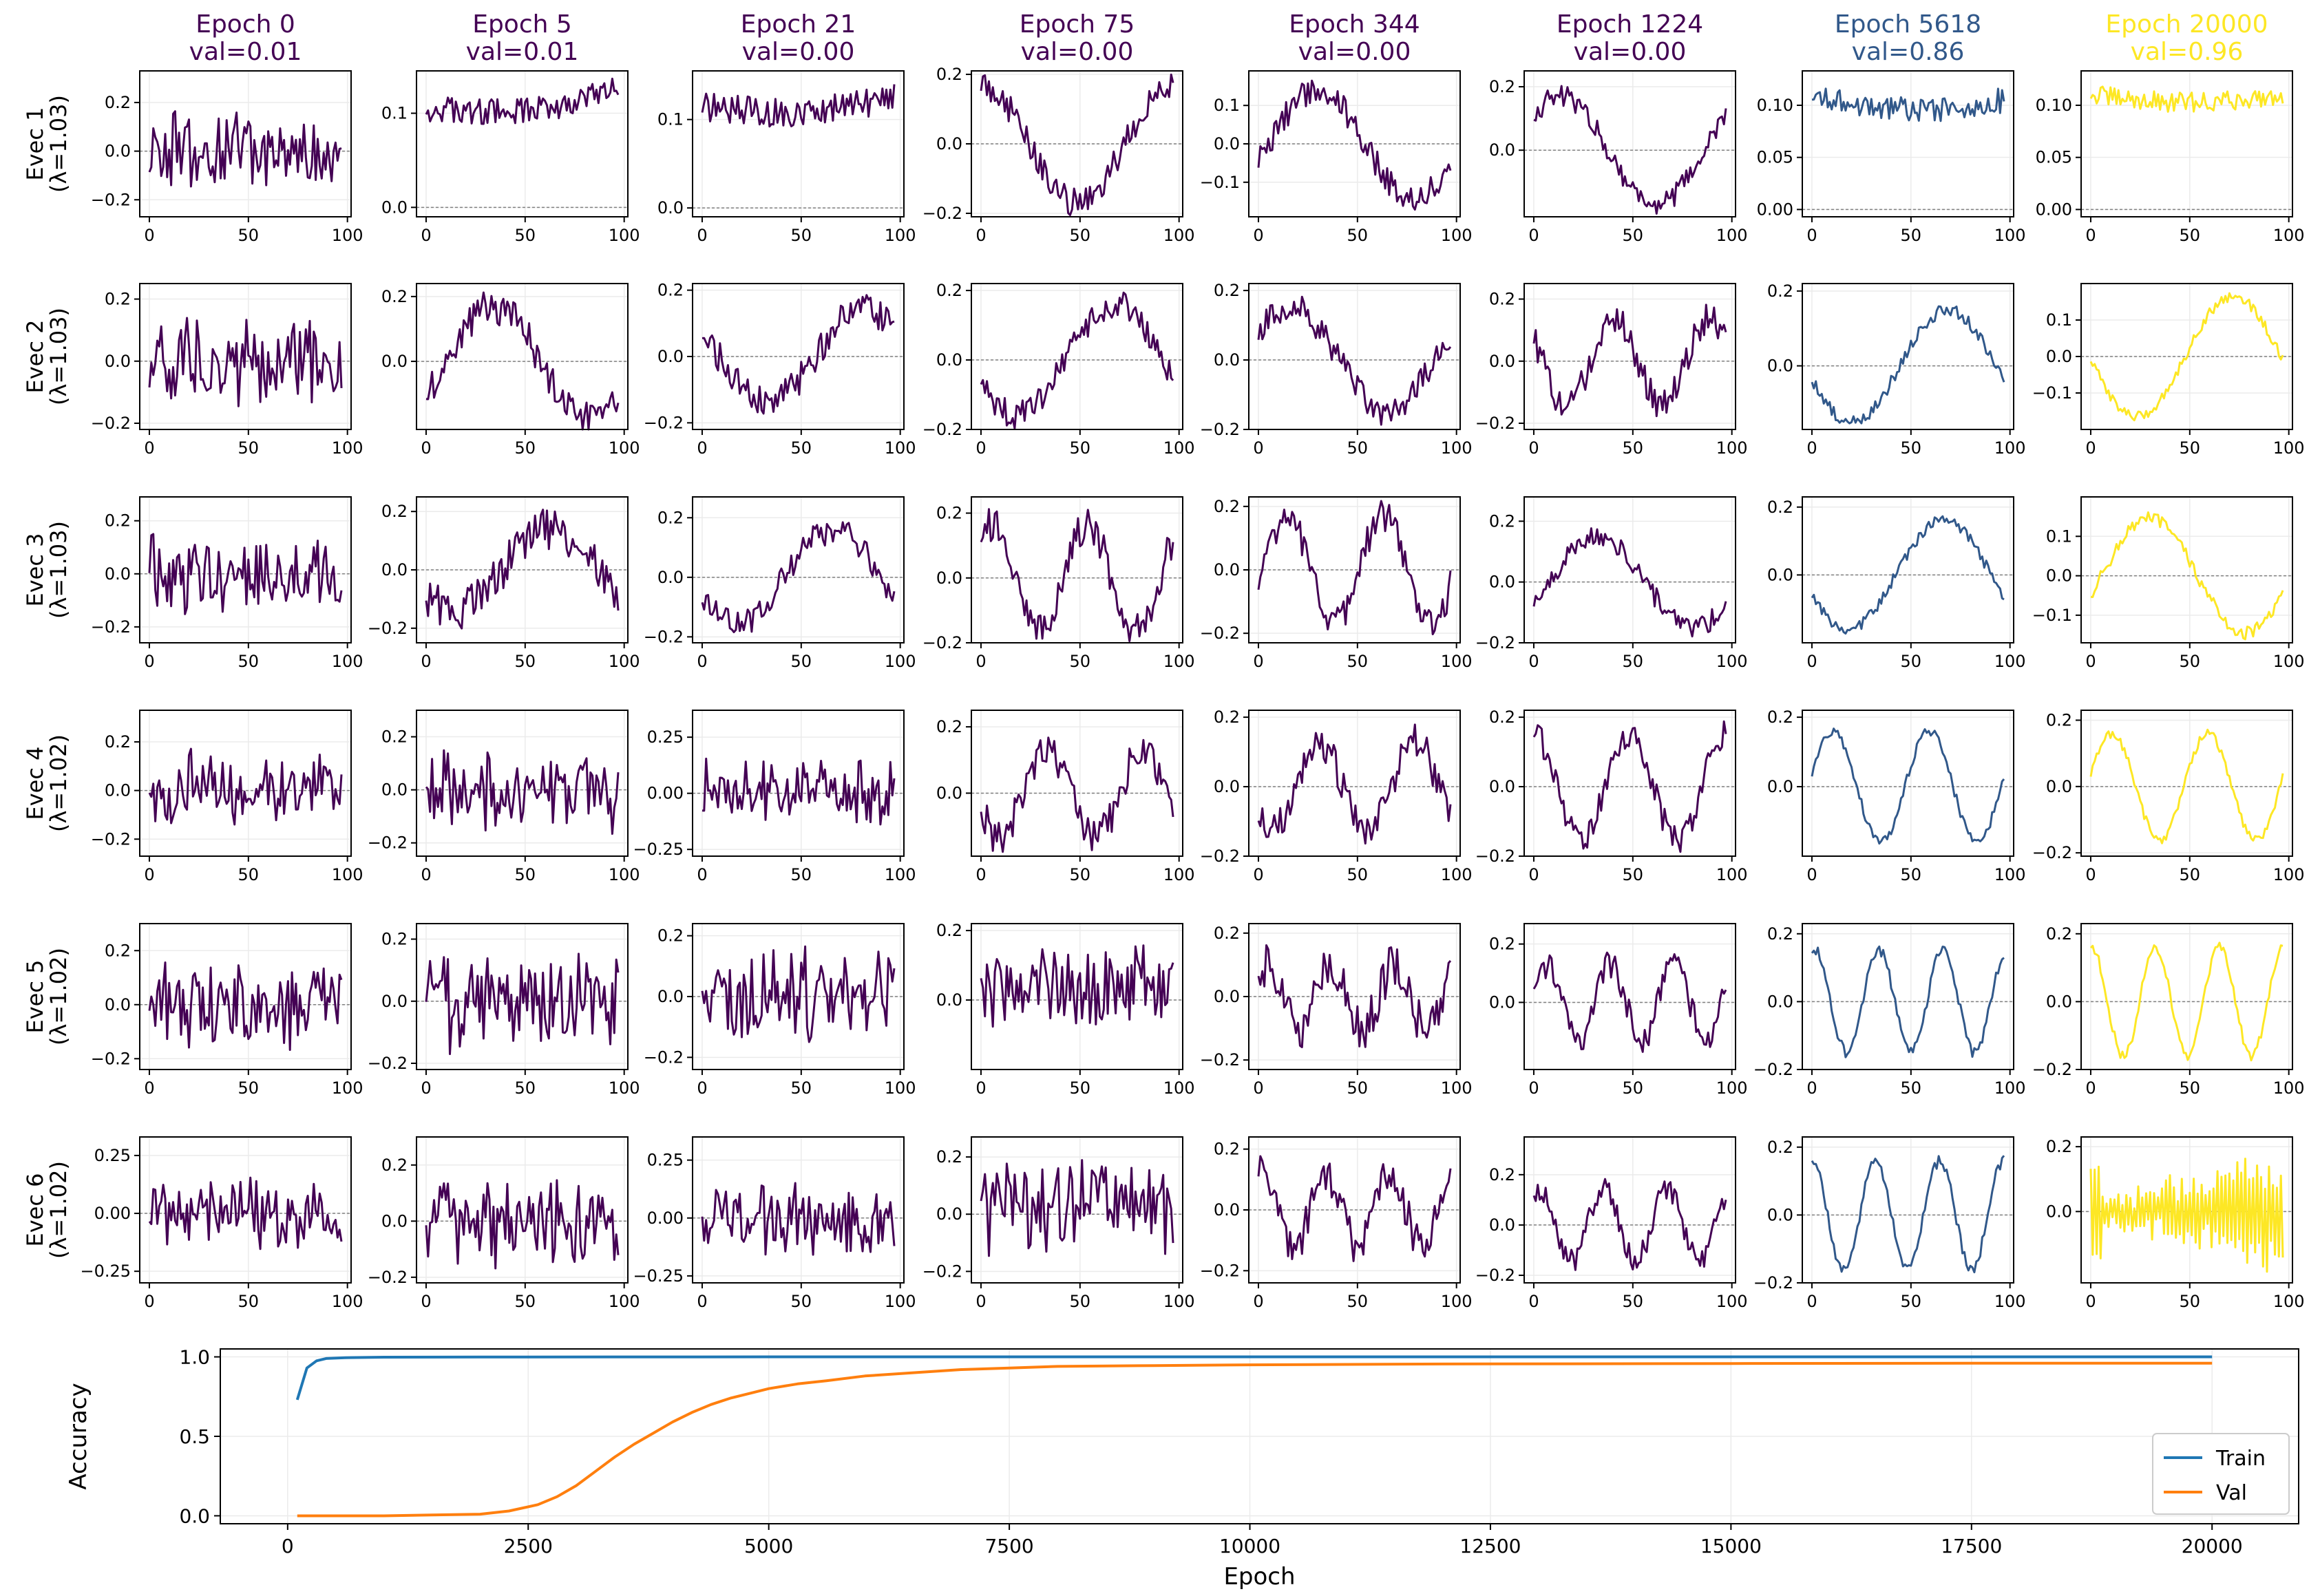  I want to click on panel-r4-c4: 0 50 100 0.0 0.2, so click(1066, 797).